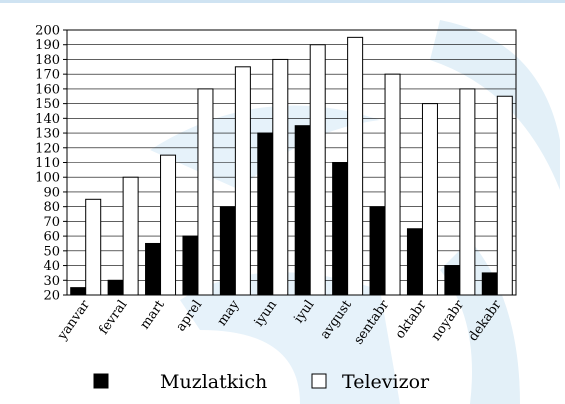 This screenshot has height=404, width=565. Describe the element at coordinates (229, 313) in the screenshot. I see `x-tick-label-may: may` at that location.